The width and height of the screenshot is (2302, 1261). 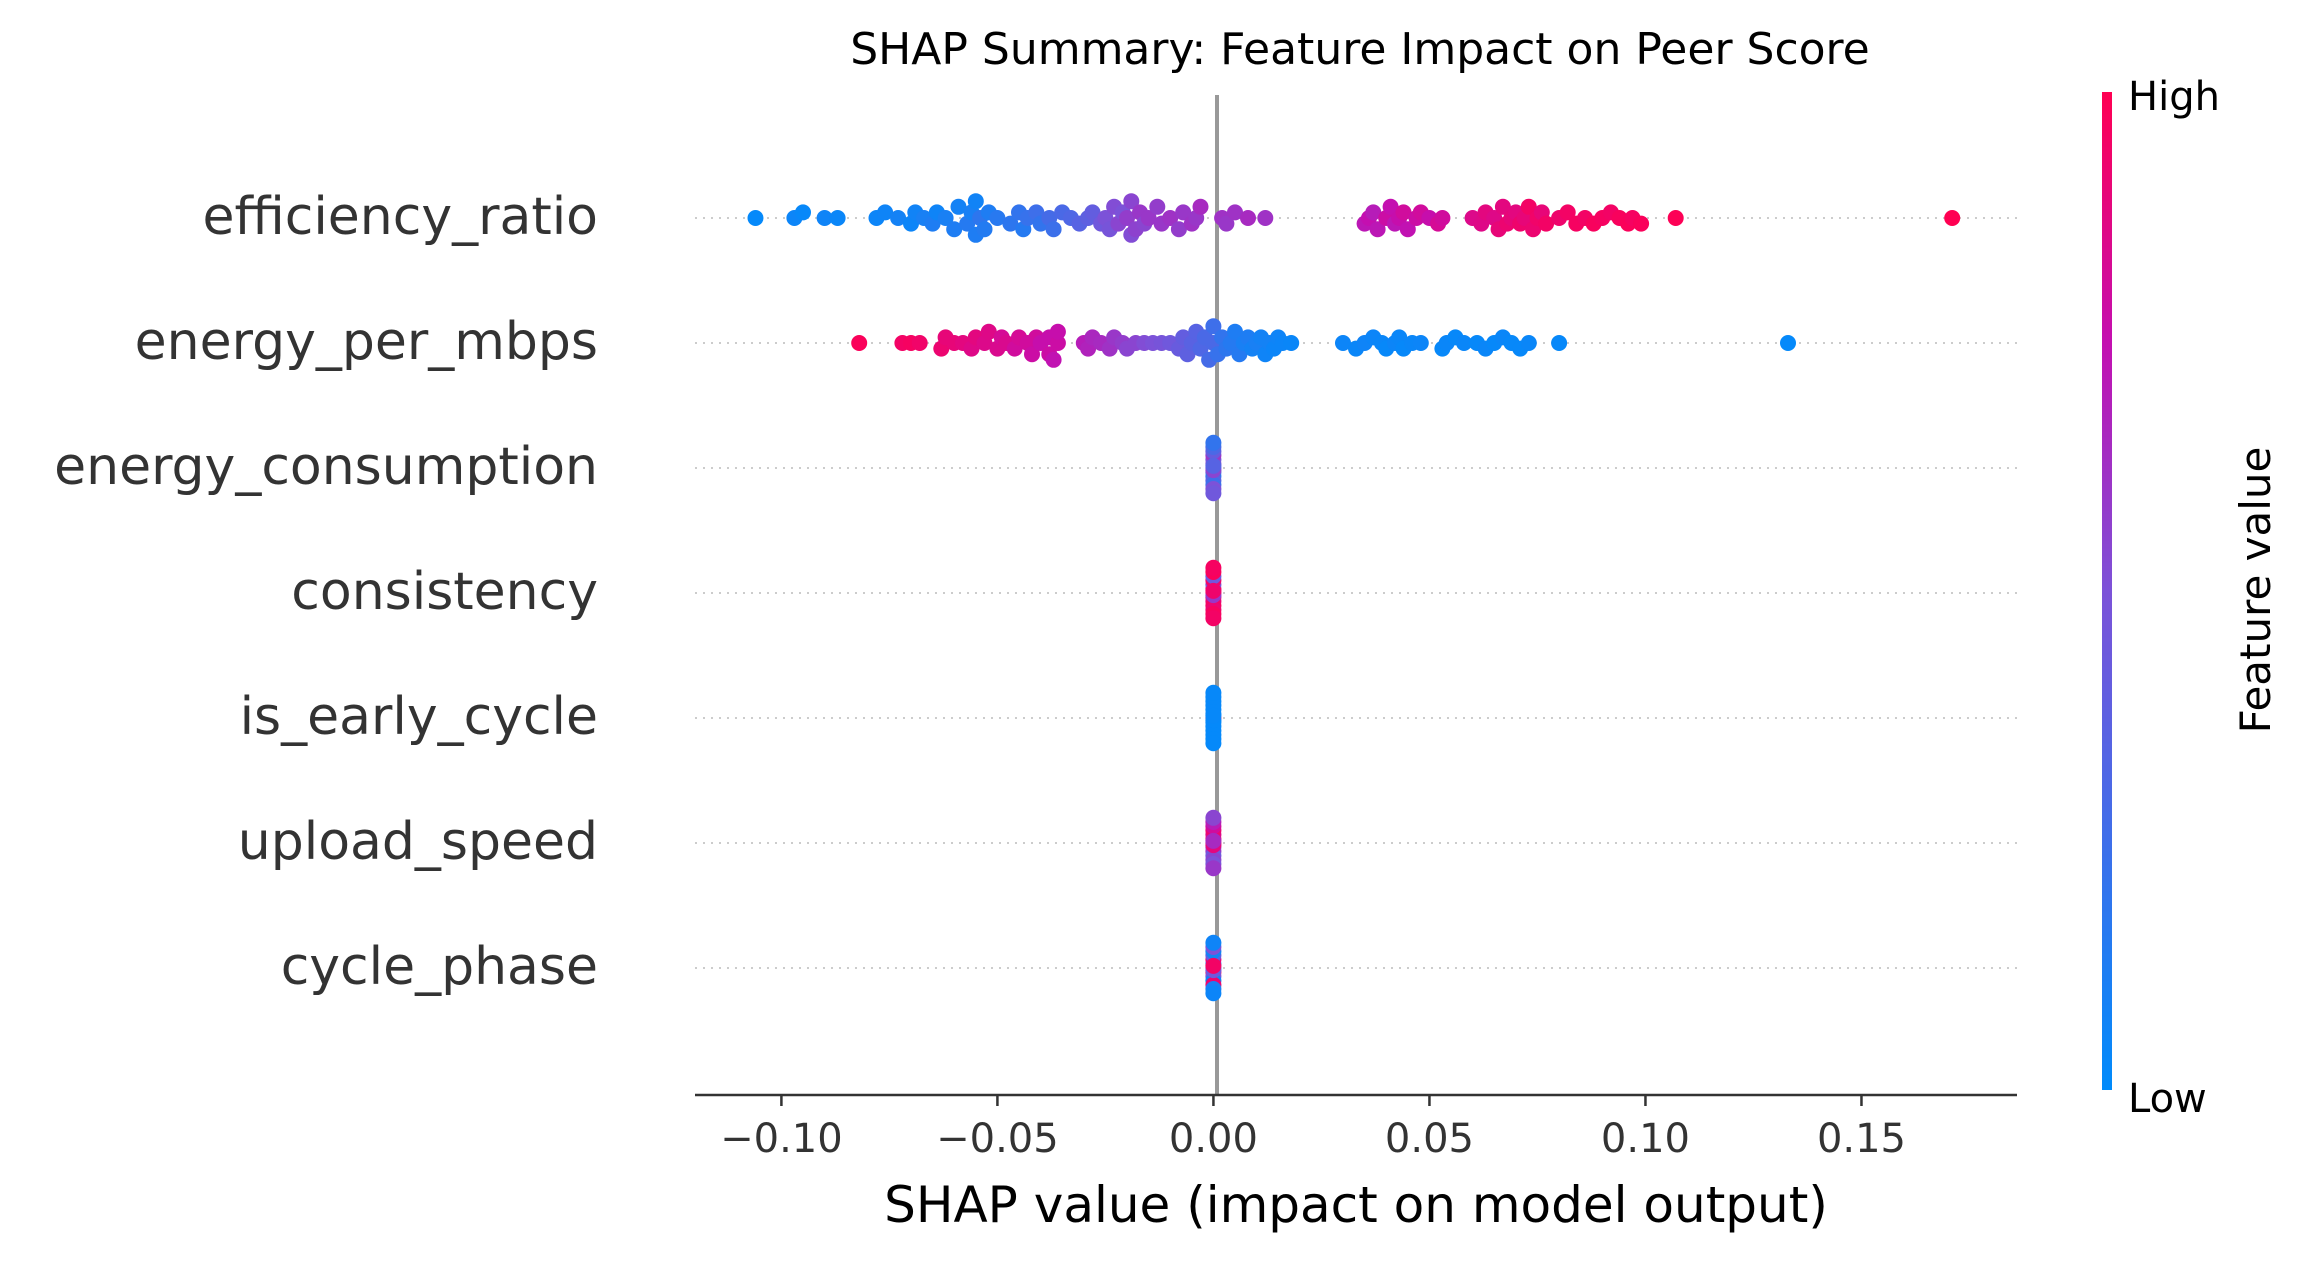 What do you see at coordinates (1213, 1139) in the screenshot?
I see `x-tick-label: 0.00` at bounding box center [1213, 1139].